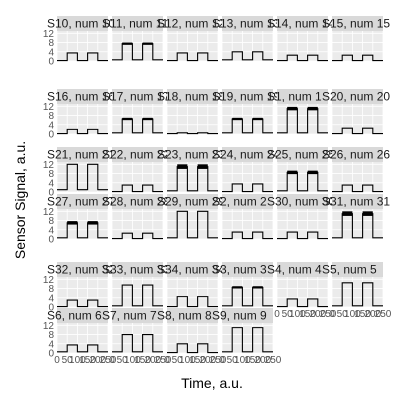  What do you see at coordinates (301, 202) in the screenshot?
I see `facet-strip-label: S30, num 30` at bounding box center [301, 202].